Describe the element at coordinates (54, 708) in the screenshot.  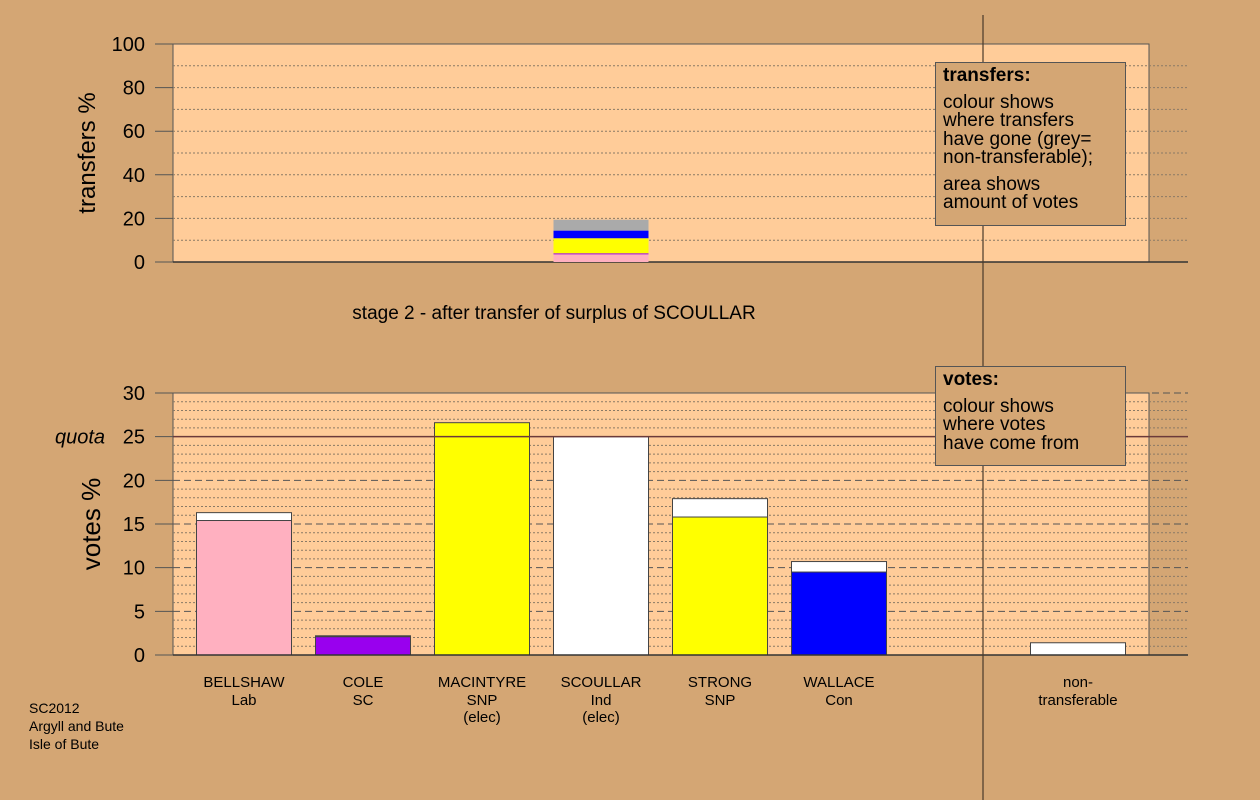
I see `footer-line: SC2012` at that location.